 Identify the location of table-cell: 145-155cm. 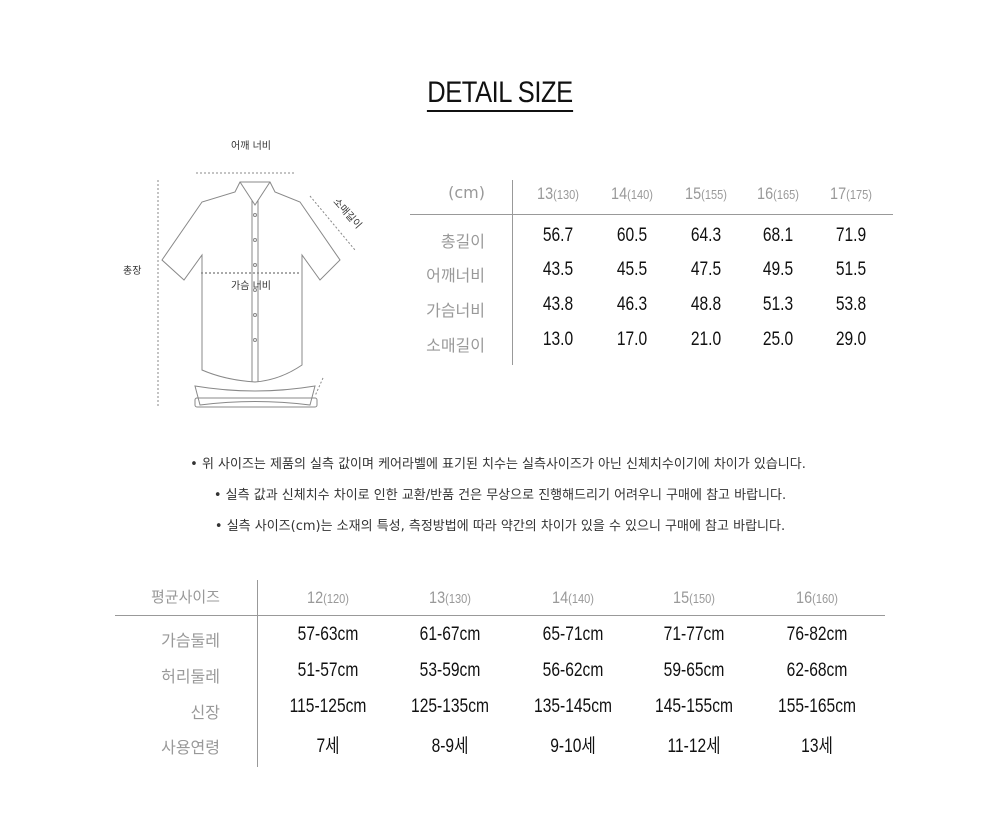
(694, 706).